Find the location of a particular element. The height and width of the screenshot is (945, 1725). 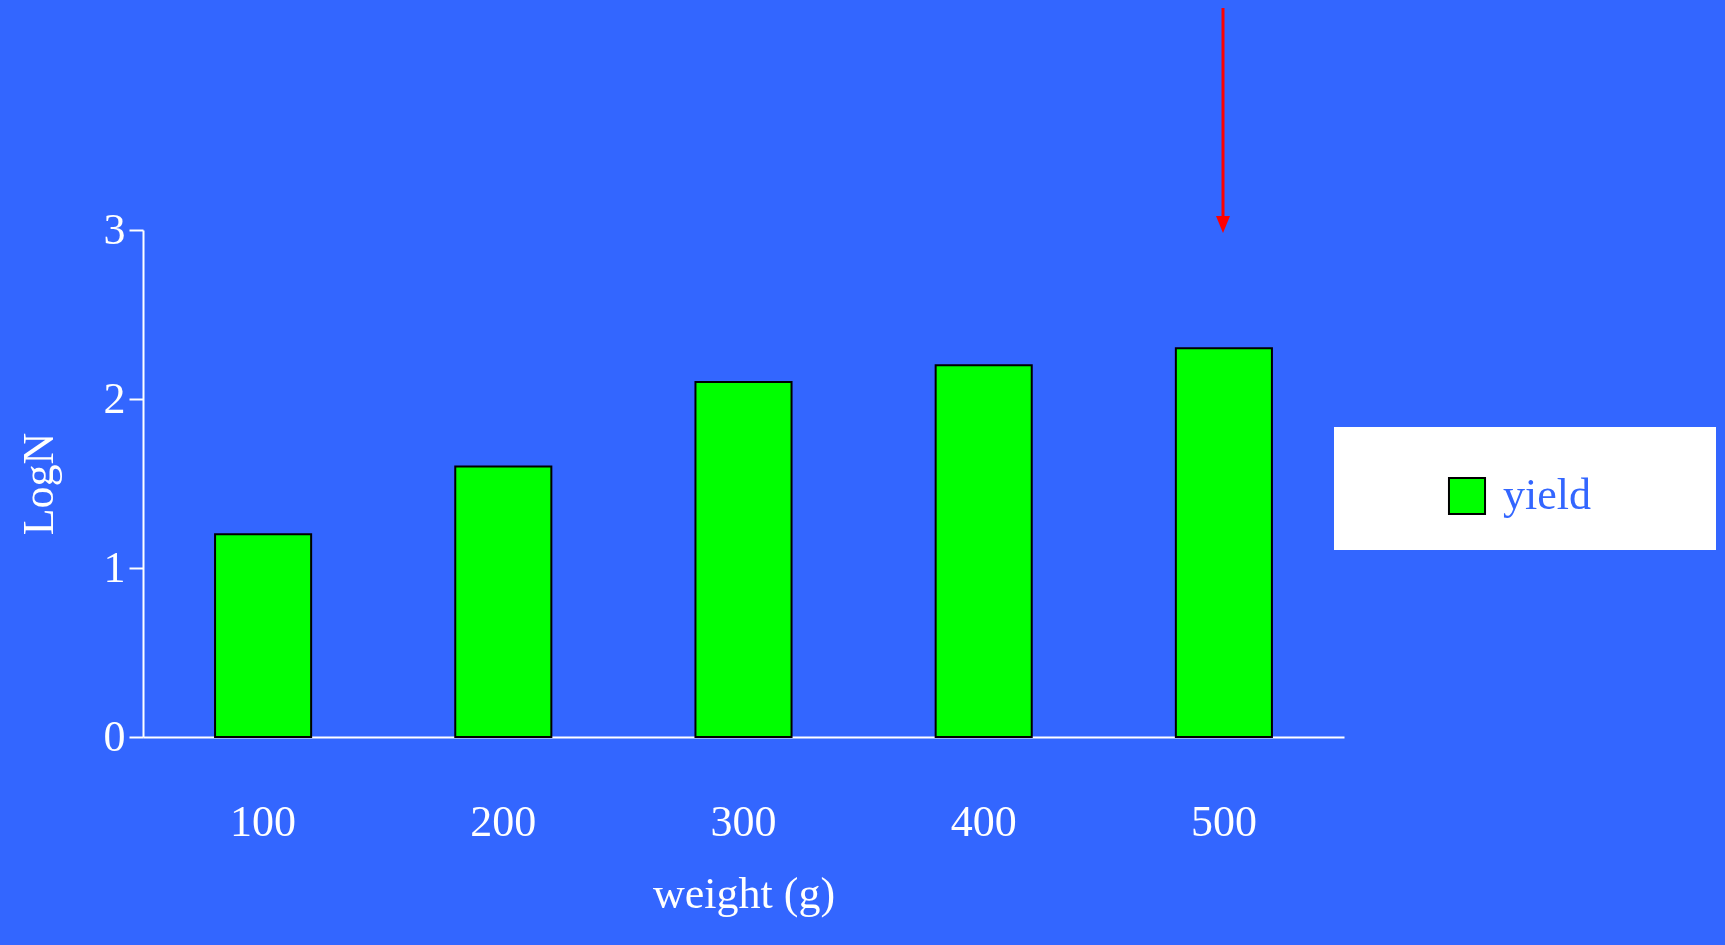

x-tick-label: 100 is located at coordinates (263, 821).